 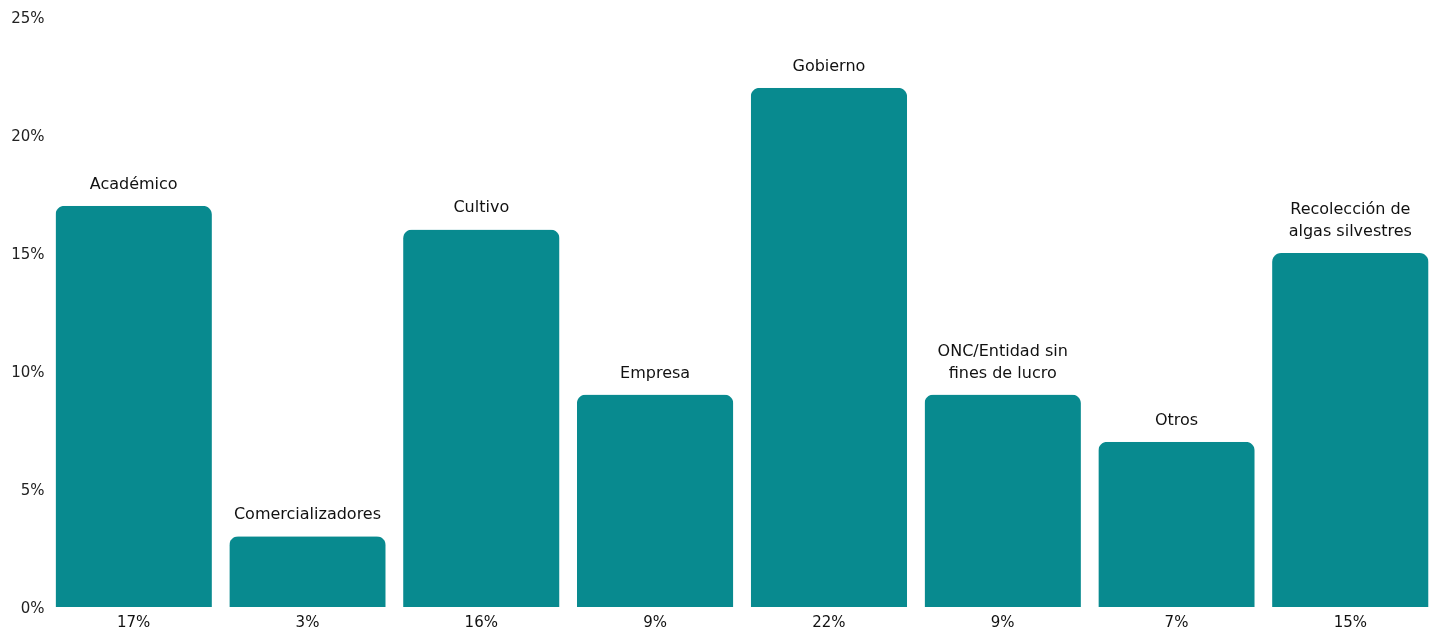 I want to click on data-label: 15%, so click(x=1350, y=622).